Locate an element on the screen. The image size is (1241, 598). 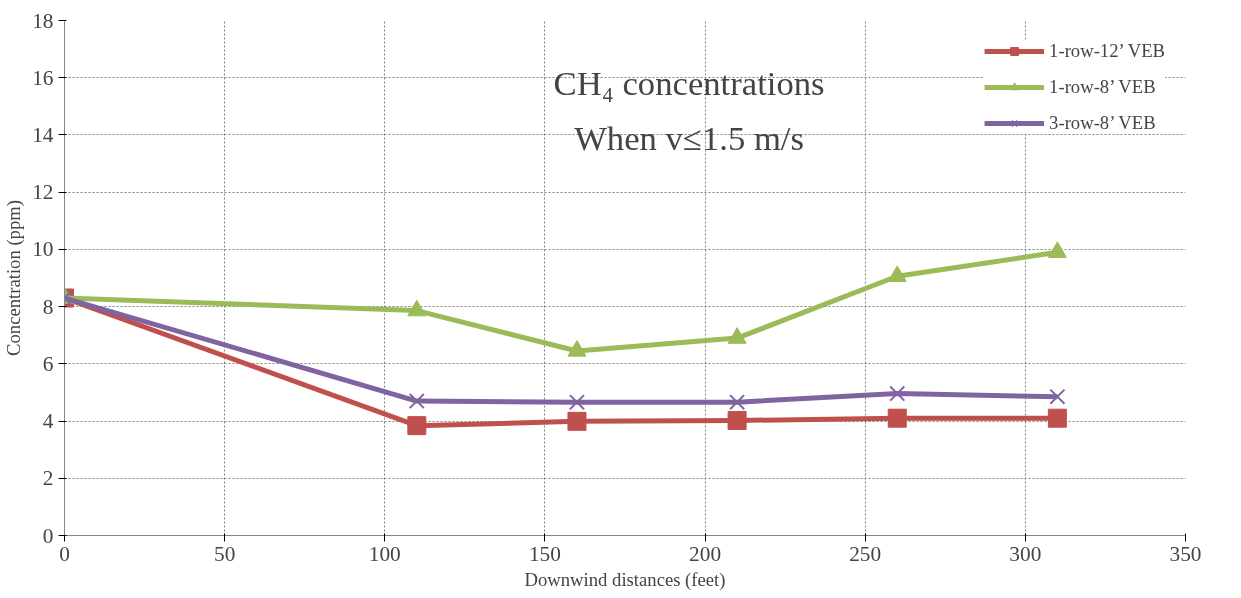
legend-label: 1-row-12’ VEB is located at coordinates (1107, 51).